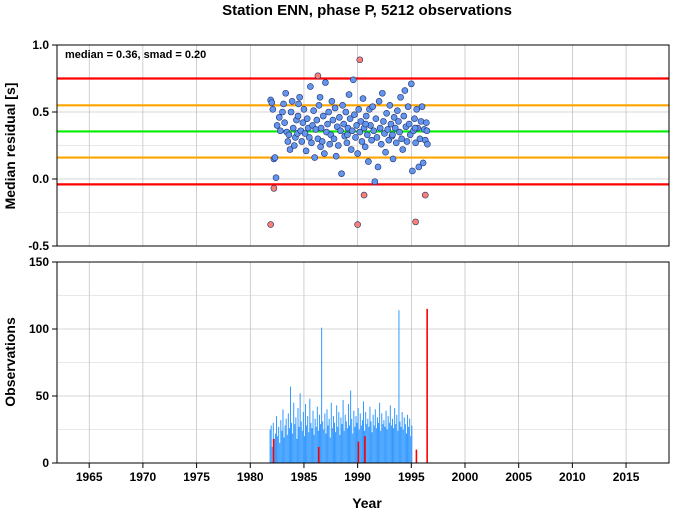 Image resolution: width=678 pixels, height=511 pixels. What do you see at coordinates (196, 477) in the screenshot?
I see `x-tick-label: 1975` at bounding box center [196, 477].